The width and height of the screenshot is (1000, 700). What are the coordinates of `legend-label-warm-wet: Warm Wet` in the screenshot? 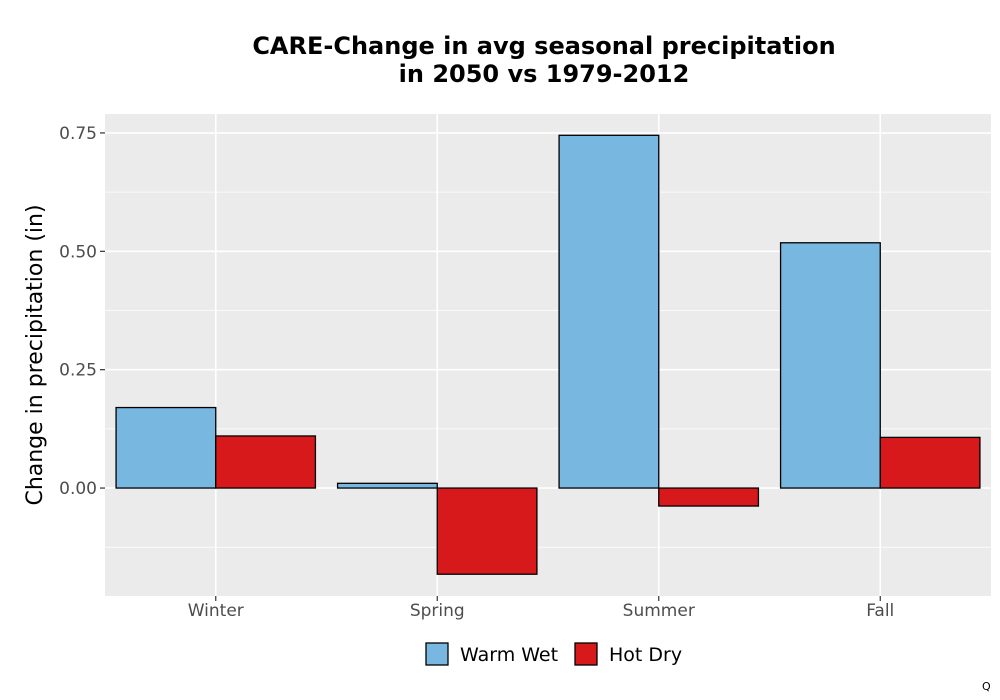 It's located at (509, 655).